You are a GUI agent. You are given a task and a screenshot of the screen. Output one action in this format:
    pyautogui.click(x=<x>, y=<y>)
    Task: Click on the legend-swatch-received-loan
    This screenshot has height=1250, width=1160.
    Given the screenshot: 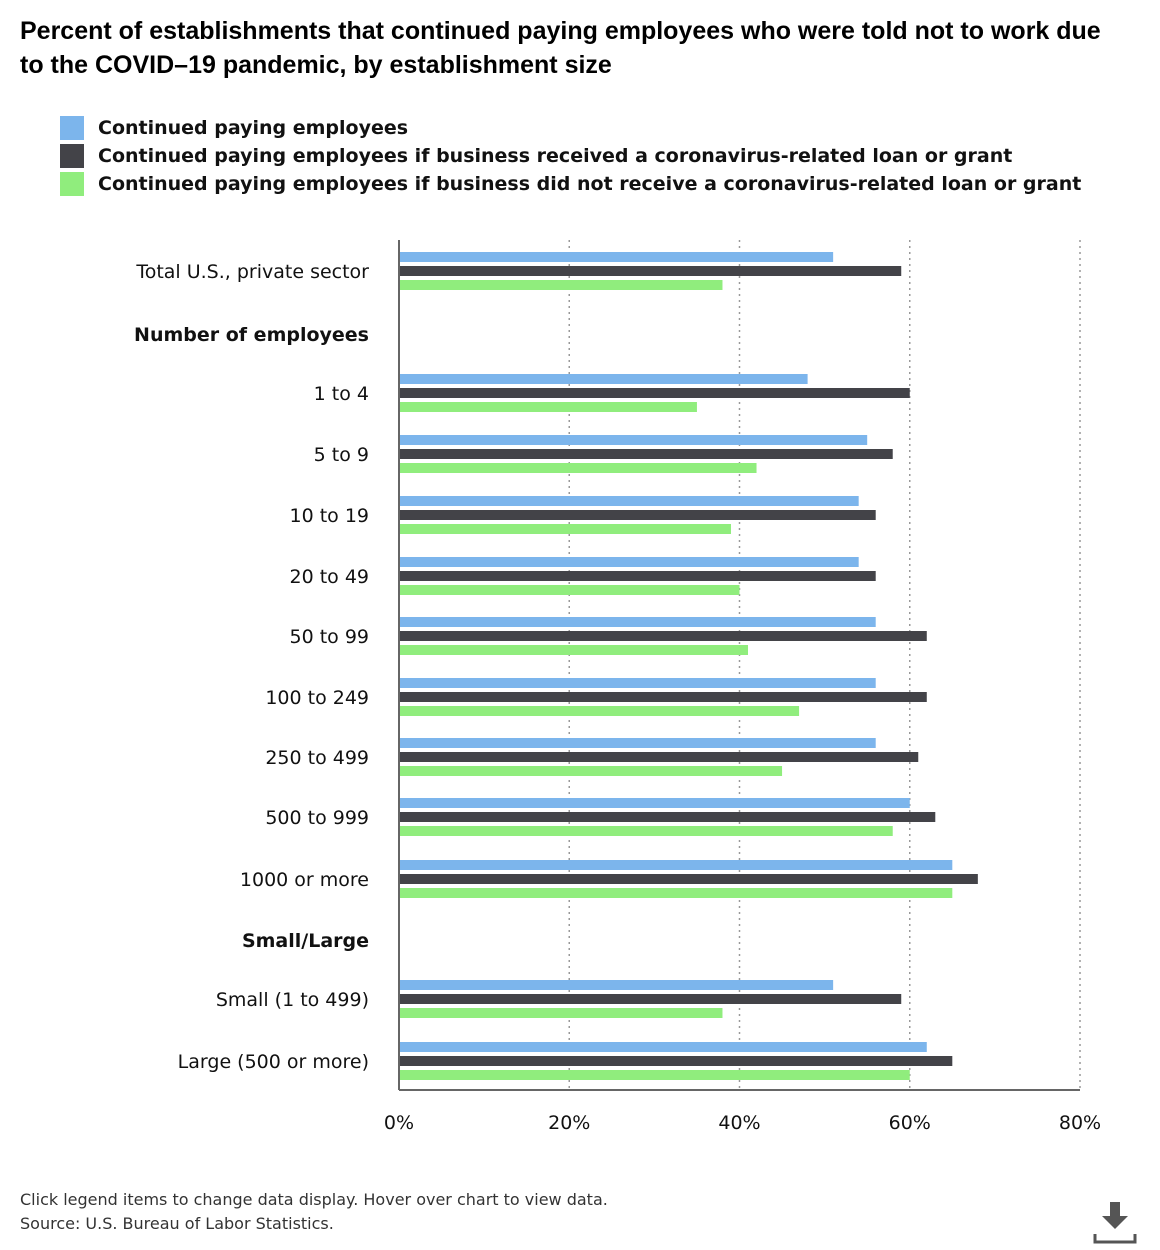 What is the action you would take?
    pyautogui.click(x=72, y=156)
    